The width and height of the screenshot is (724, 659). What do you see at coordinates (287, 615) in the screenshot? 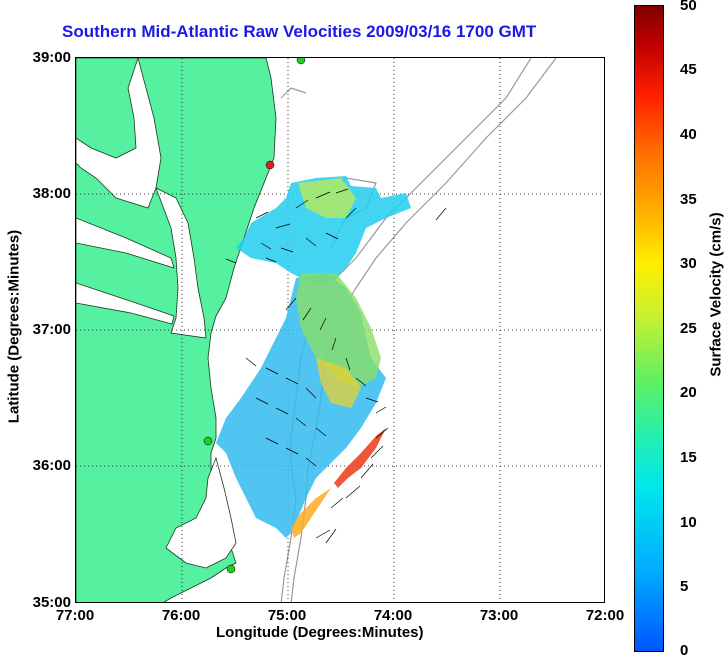
I see `x-tick-label: 75:00` at bounding box center [287, 615].